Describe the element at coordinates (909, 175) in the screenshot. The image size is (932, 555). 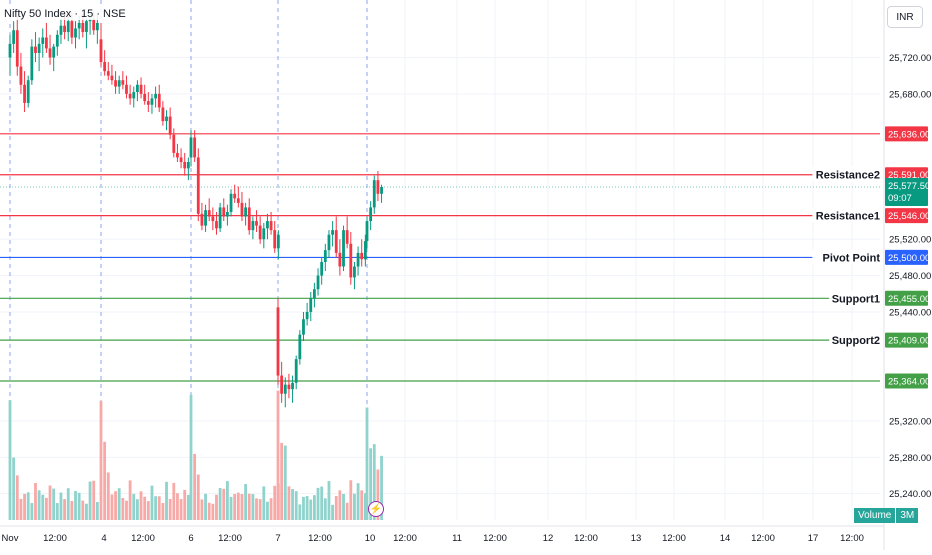
I see `level-price-label: 25,591.00` at that location.